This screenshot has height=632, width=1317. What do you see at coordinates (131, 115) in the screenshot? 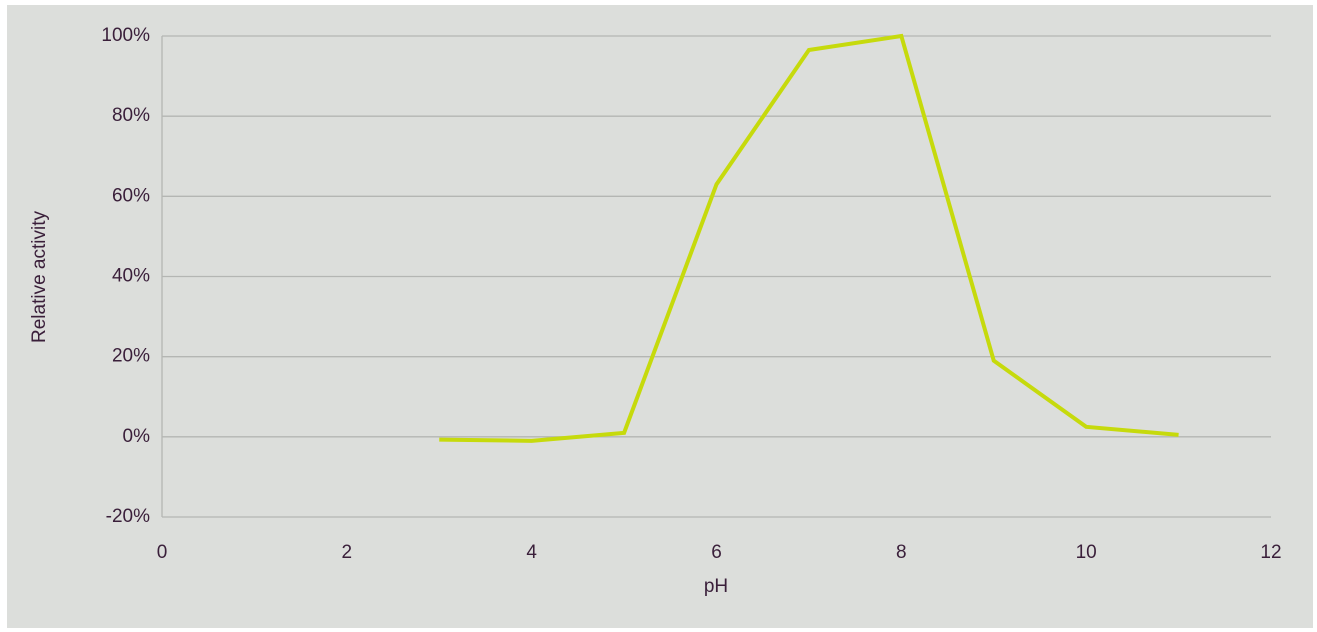
I see `y-tick-label: 80%` at bounding box center [131, 115].